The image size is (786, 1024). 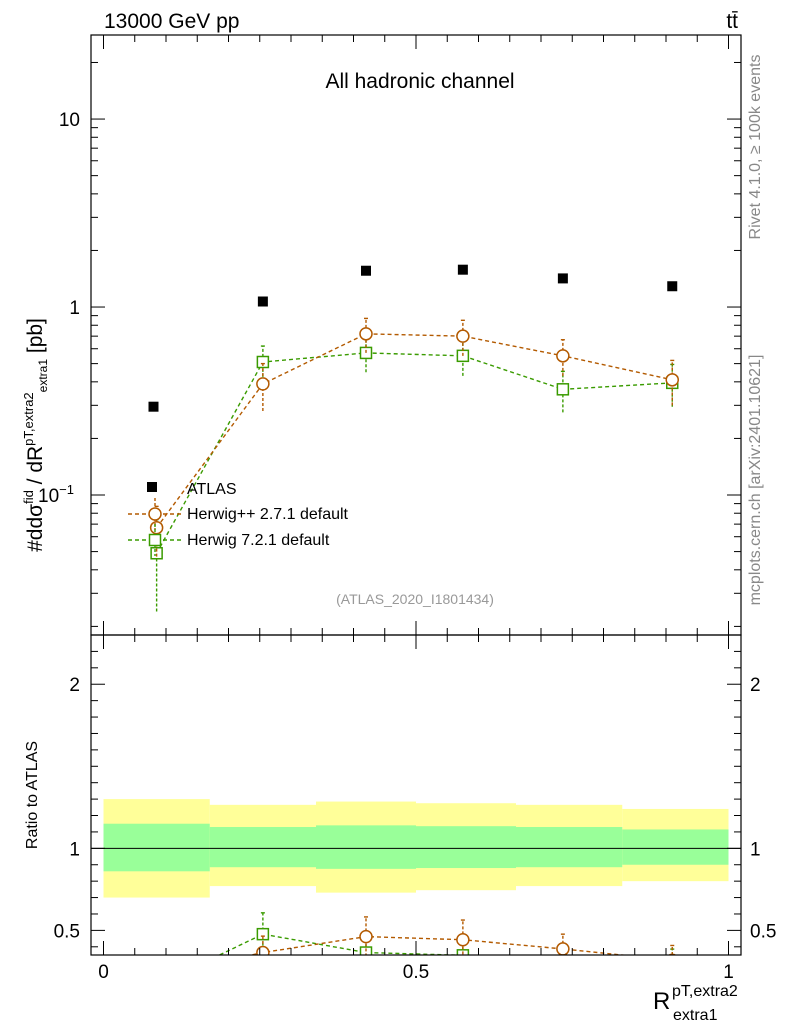 I want to click on ratio-ytick-label-left-2: 2, so click(x=74, y=685).